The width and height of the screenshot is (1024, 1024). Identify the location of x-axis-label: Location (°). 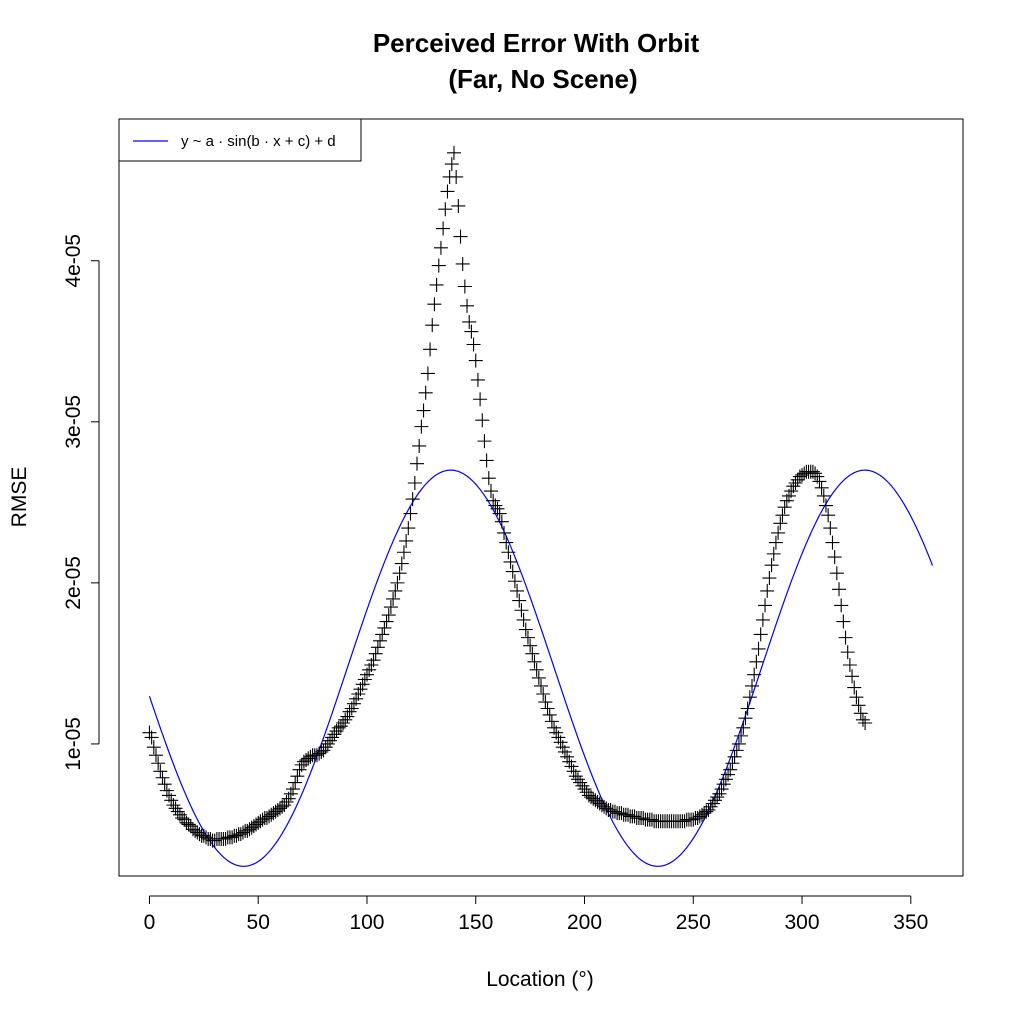
(540, 979).